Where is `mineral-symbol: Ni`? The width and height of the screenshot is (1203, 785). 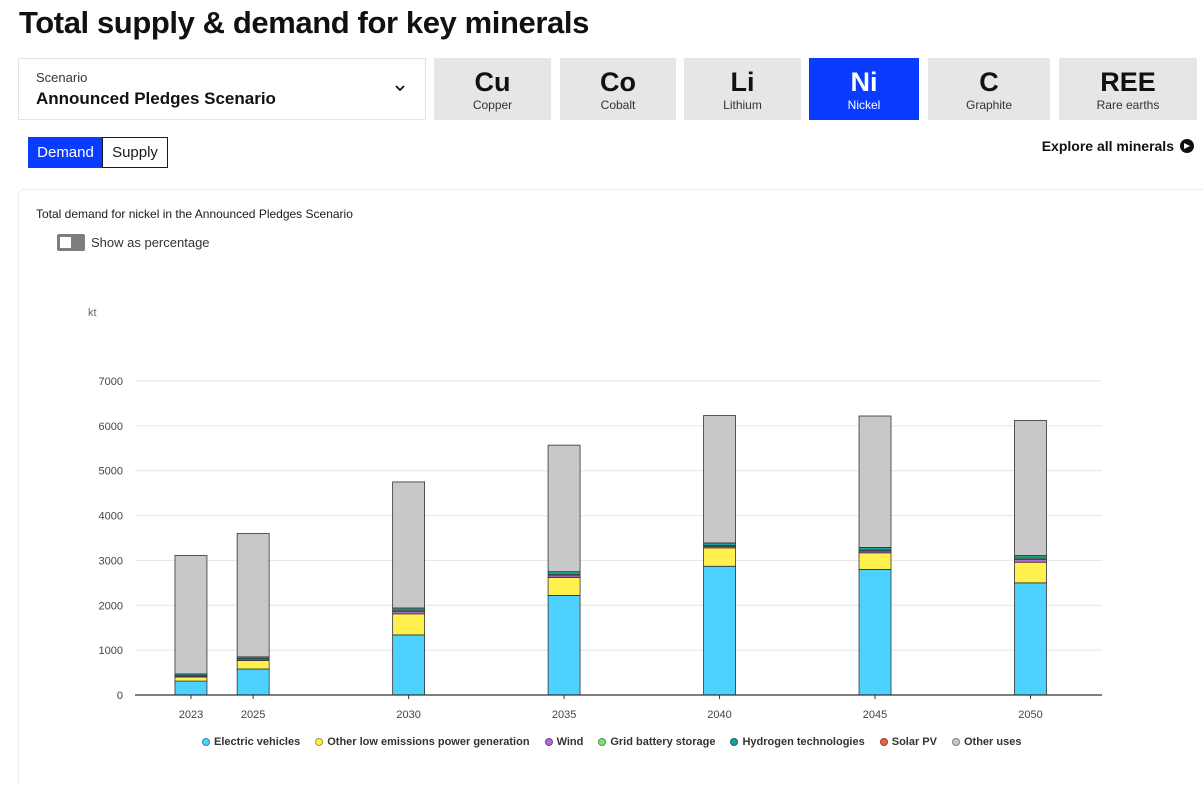 mineral-symbol: Ni is located at coordinates (864, 82).